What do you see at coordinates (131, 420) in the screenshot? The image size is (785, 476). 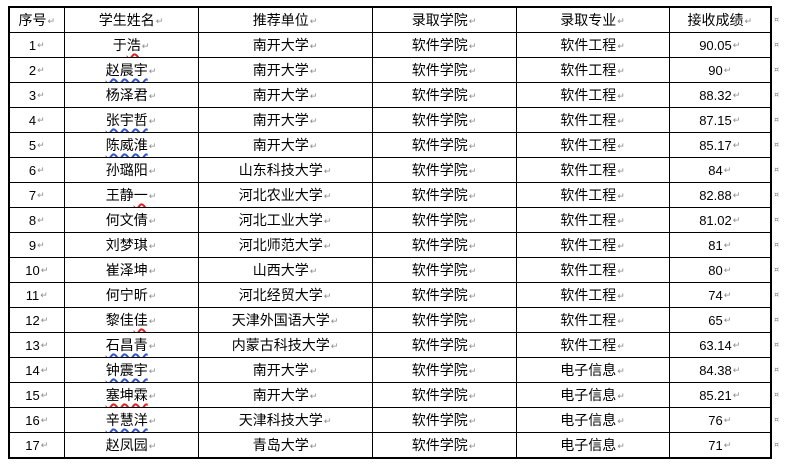 I see `cell-student-name: 辛慧洋↵` at bounding box center [131, 420].